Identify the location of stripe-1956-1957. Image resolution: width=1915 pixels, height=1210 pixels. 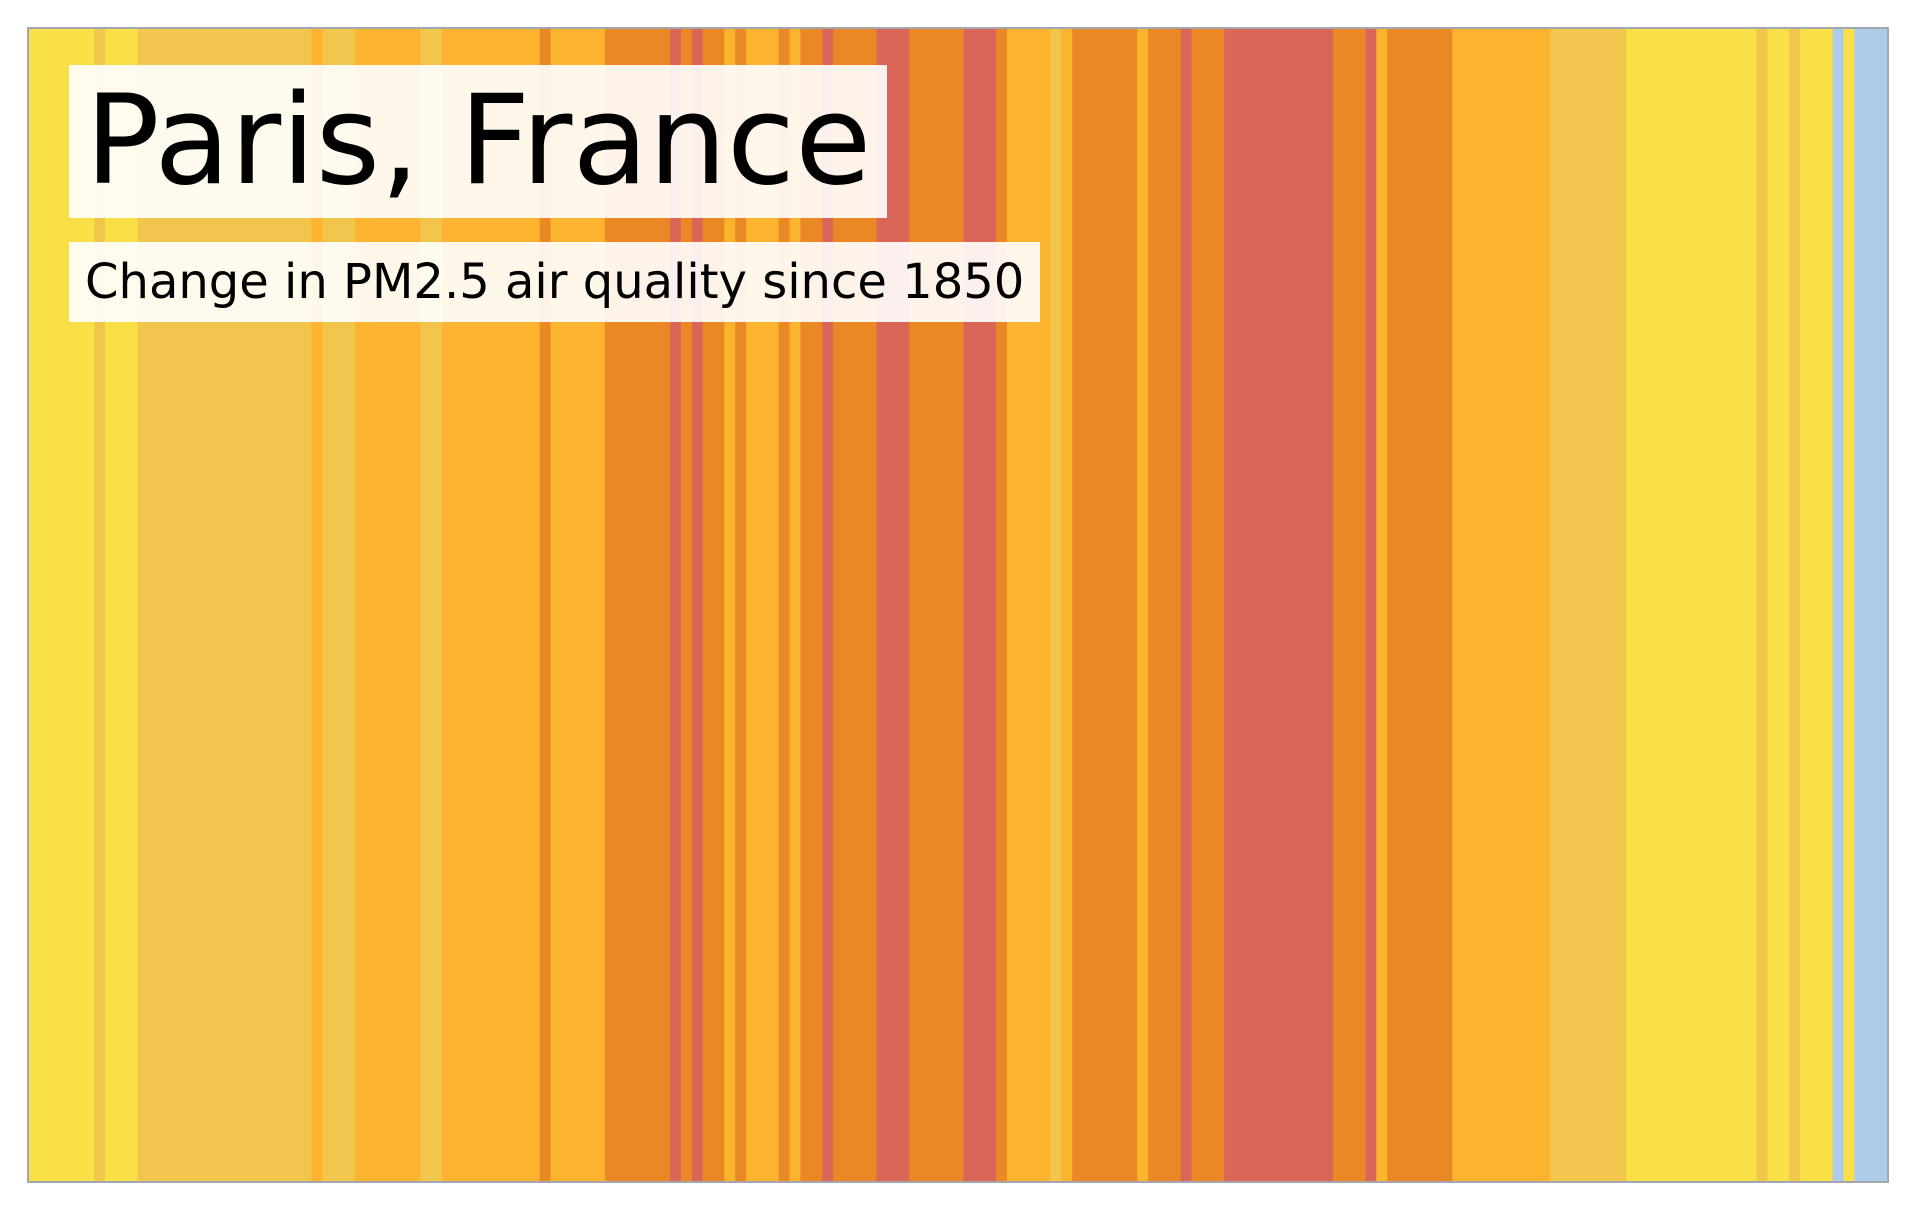
(1186, 605).